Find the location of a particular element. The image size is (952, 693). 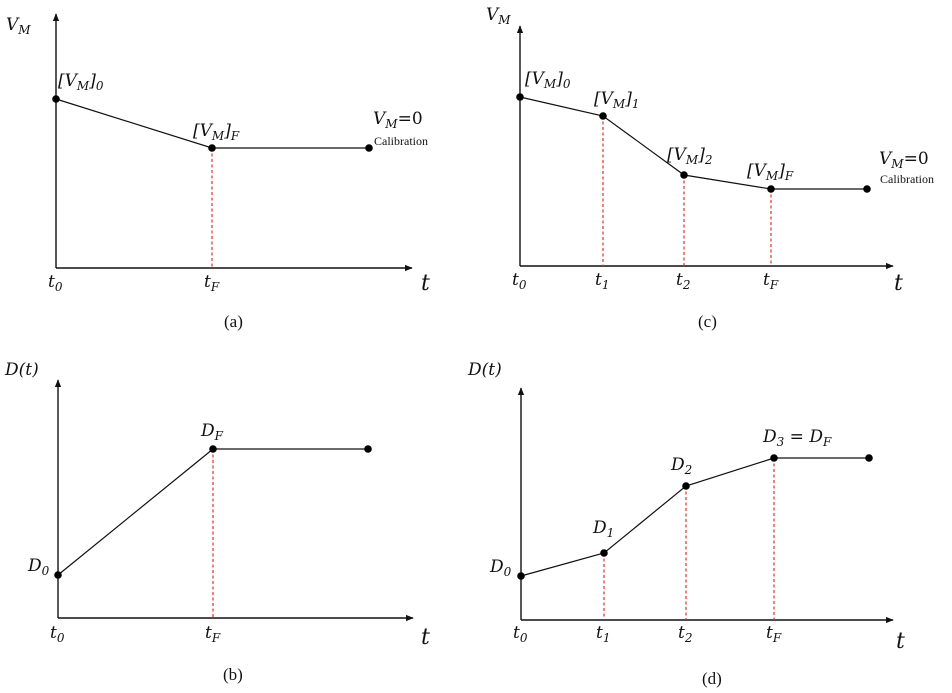

panel-a-tick-t0: t0 is located at coordinates (55, 283).